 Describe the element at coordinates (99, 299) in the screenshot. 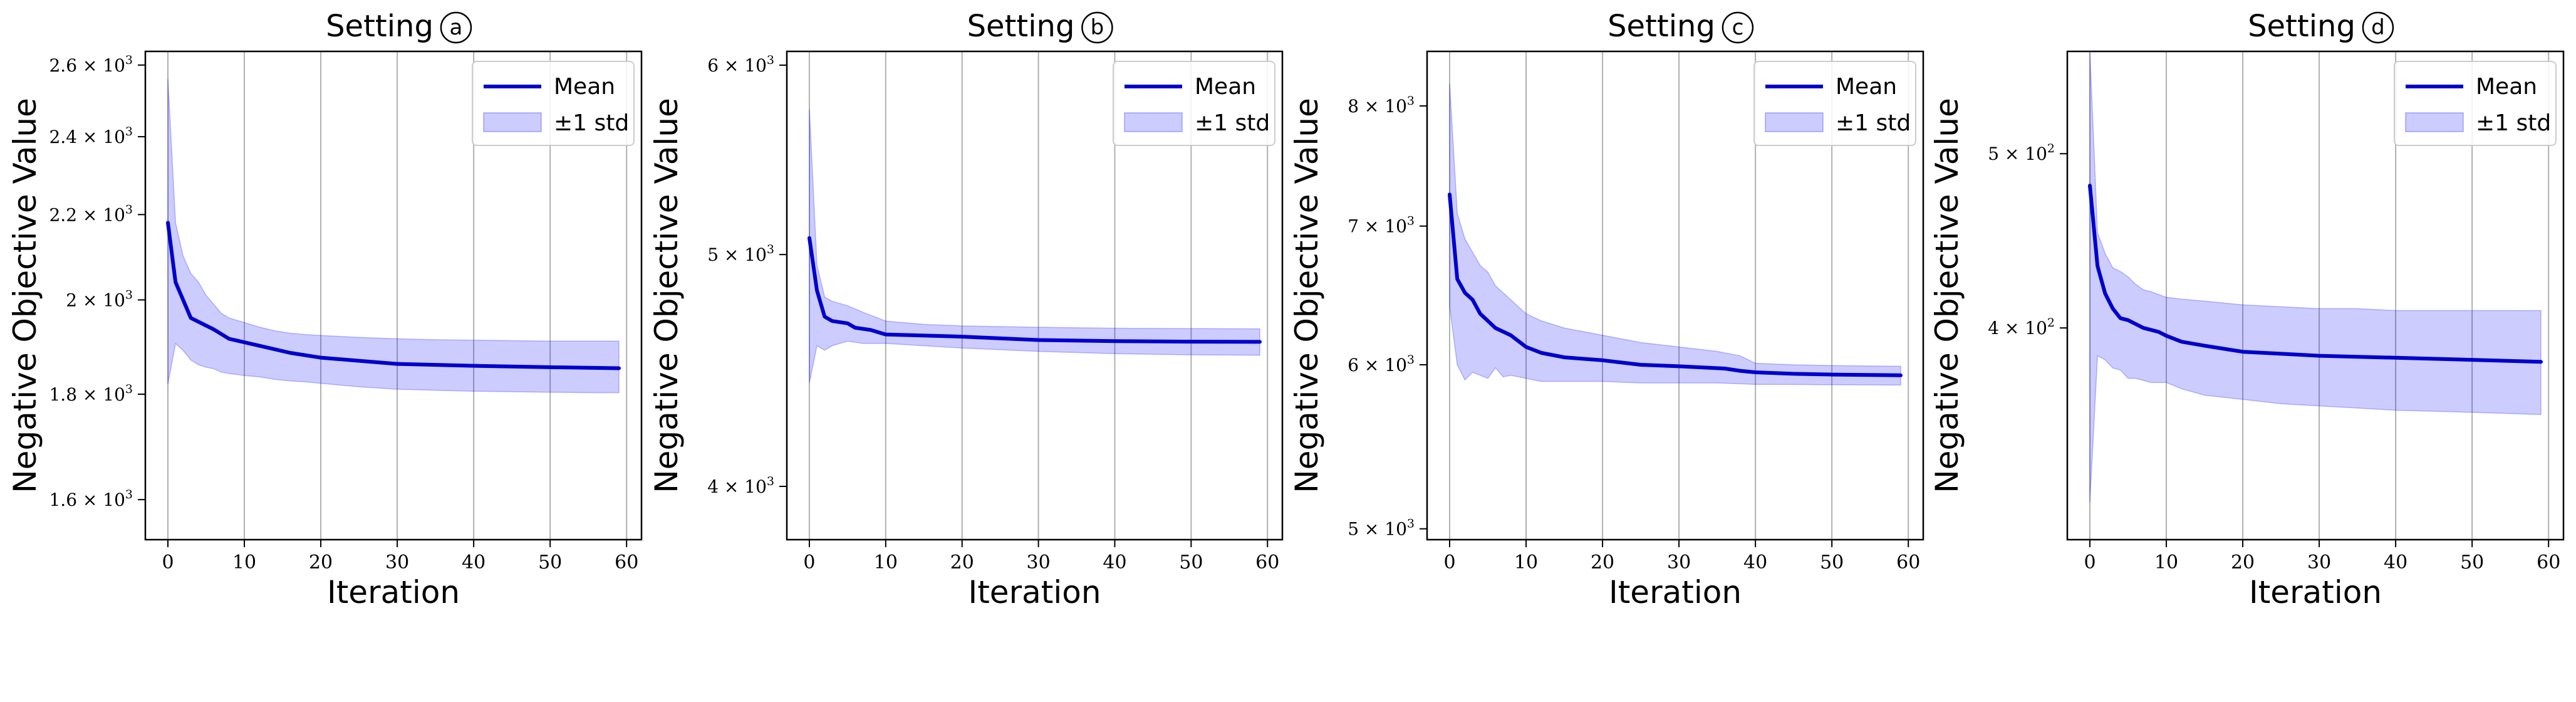

I see `y-tick-label: 2 × 103` at that location.